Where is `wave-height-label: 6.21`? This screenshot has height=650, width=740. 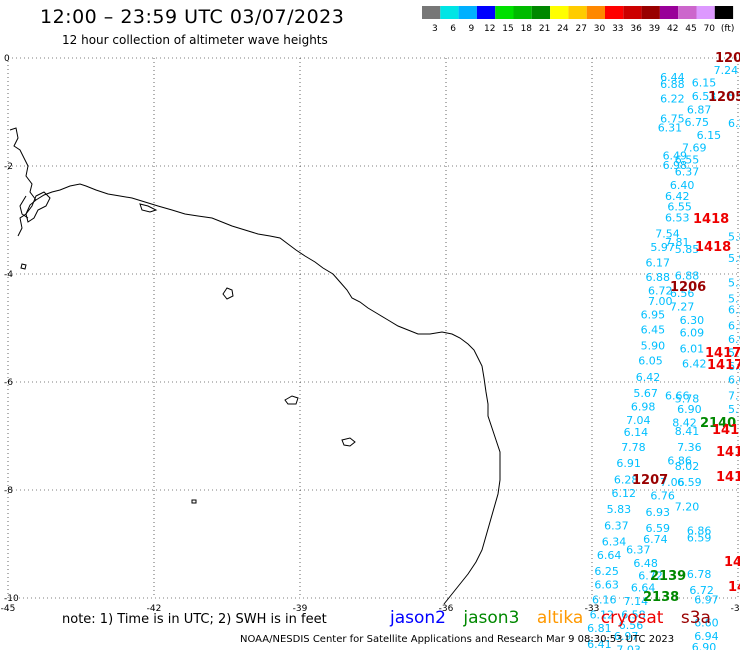
wave-height-label: 6.21 is located at coordinates (734, 123).